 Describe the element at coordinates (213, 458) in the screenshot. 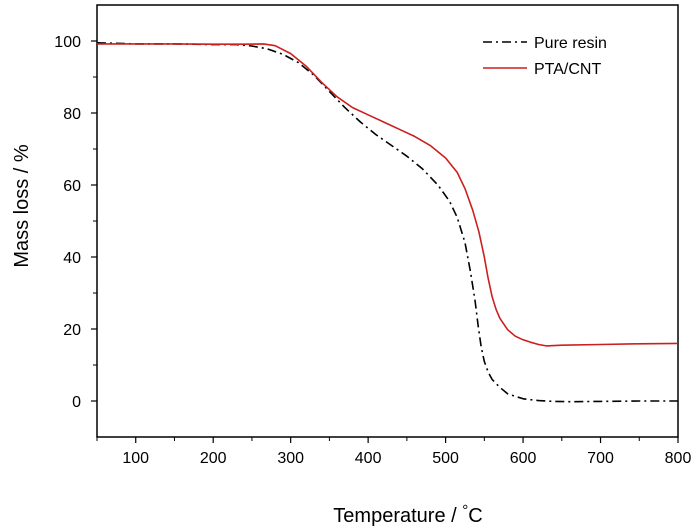

I see `x-tick-label: 200` at that location.